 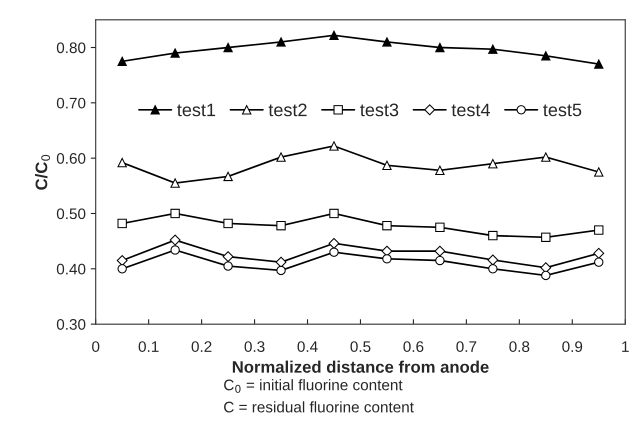 What do you see at coordinates (96, 346) in the screenshot?
I see `x-tick-label: 0` at bounding box center [96, 346].